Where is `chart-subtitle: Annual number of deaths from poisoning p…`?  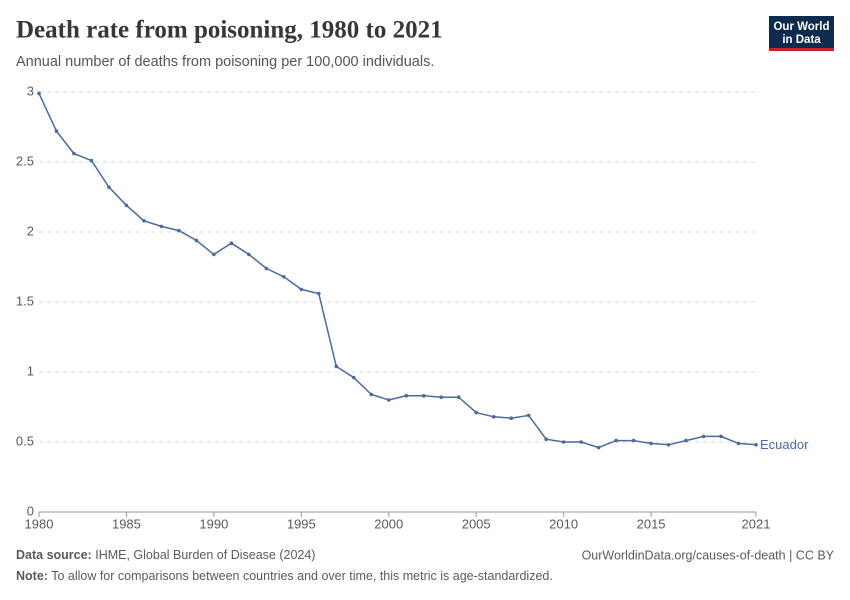
chart-subtitle: Annual number of deaths from poisoning p… is located at coordinates (225, 62).